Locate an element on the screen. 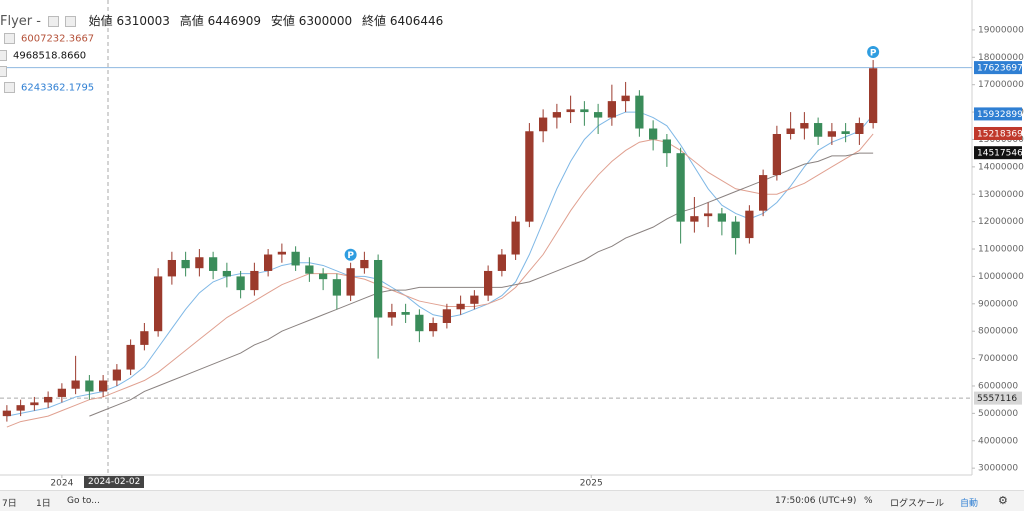 This screenshot has width=1024, height=511. y-tick-label: 19000000 is located at coordinates (1001, 30).